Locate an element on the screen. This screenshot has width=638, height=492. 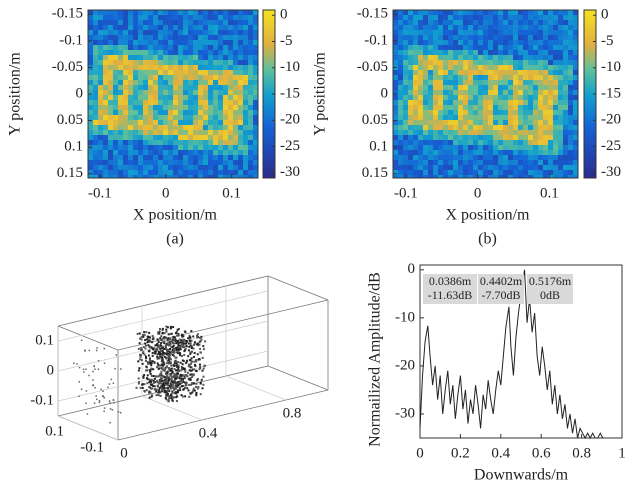
colorbar-tick-label: -15 is located at coordinates (290, 93).